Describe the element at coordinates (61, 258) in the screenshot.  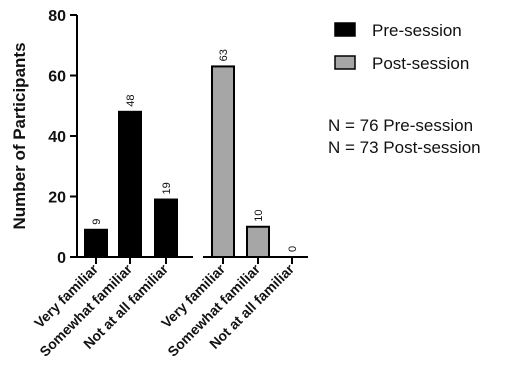
I see `y-tick-label: 0` at that location.